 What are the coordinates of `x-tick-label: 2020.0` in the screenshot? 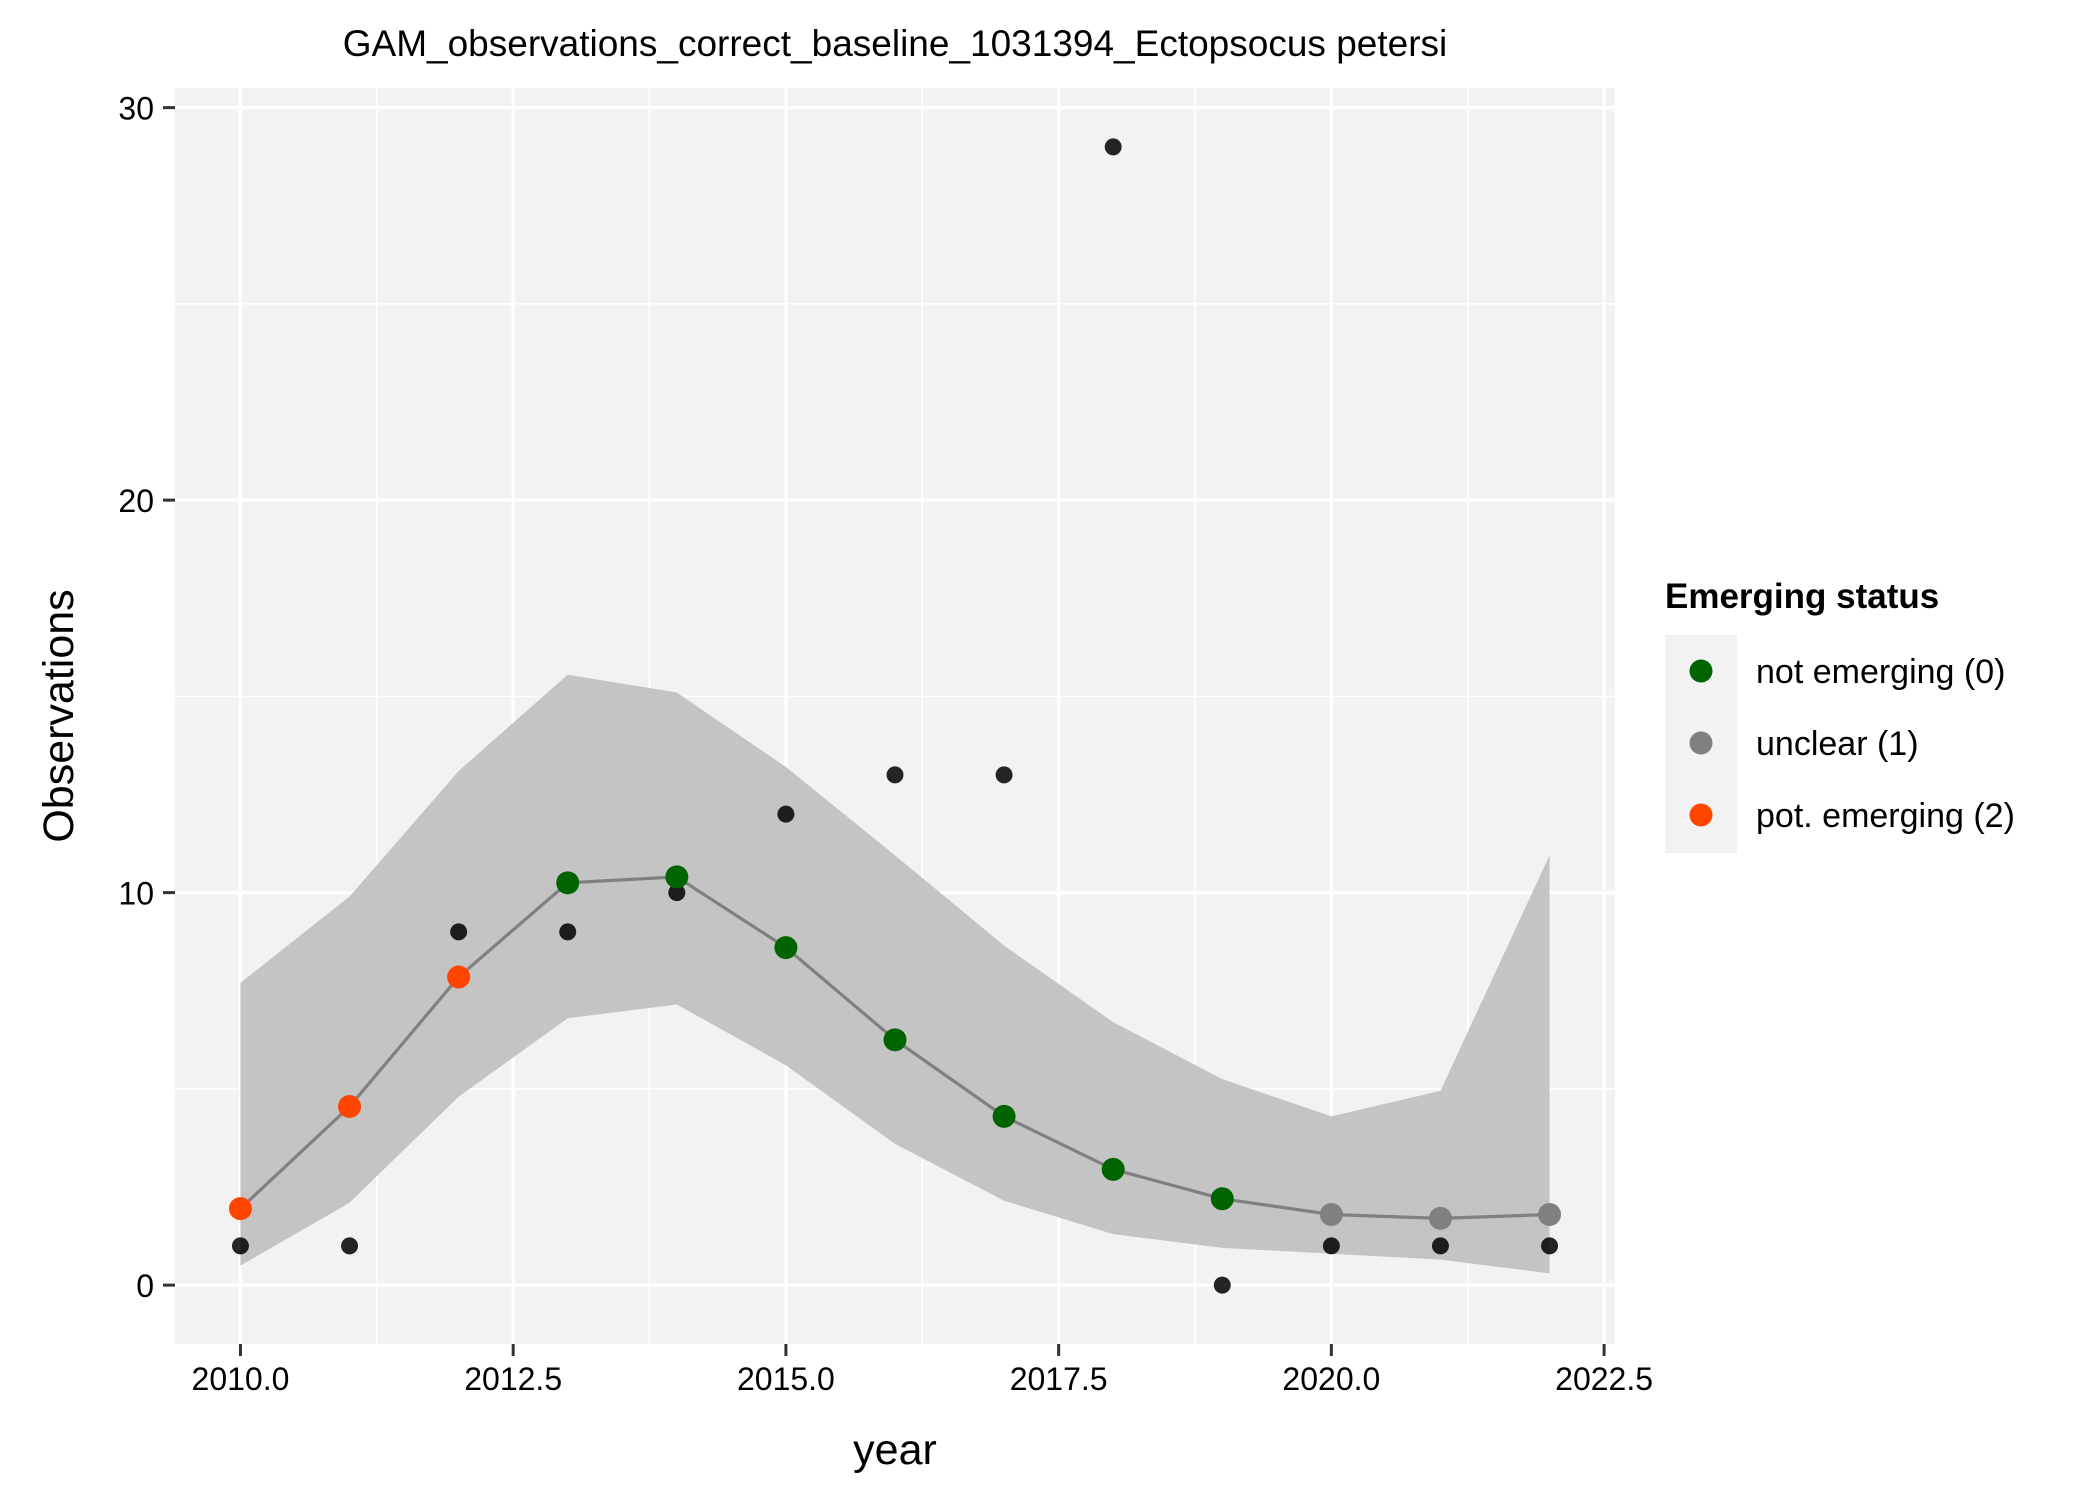 It's located at (1331, 1379).